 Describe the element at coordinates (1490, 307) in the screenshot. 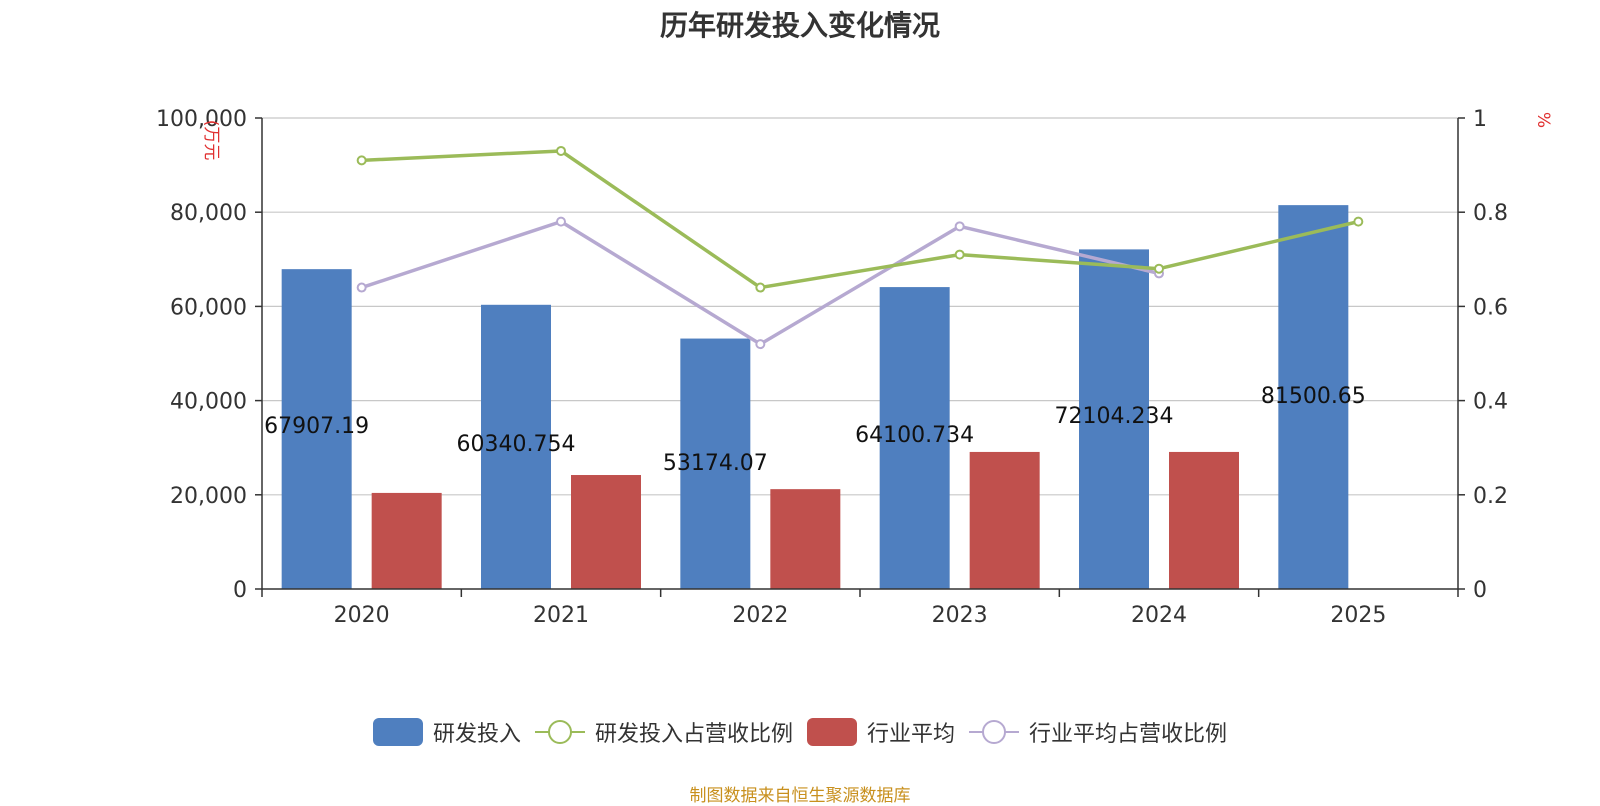

I see `y-right-tick-label: 0.6` at that location.